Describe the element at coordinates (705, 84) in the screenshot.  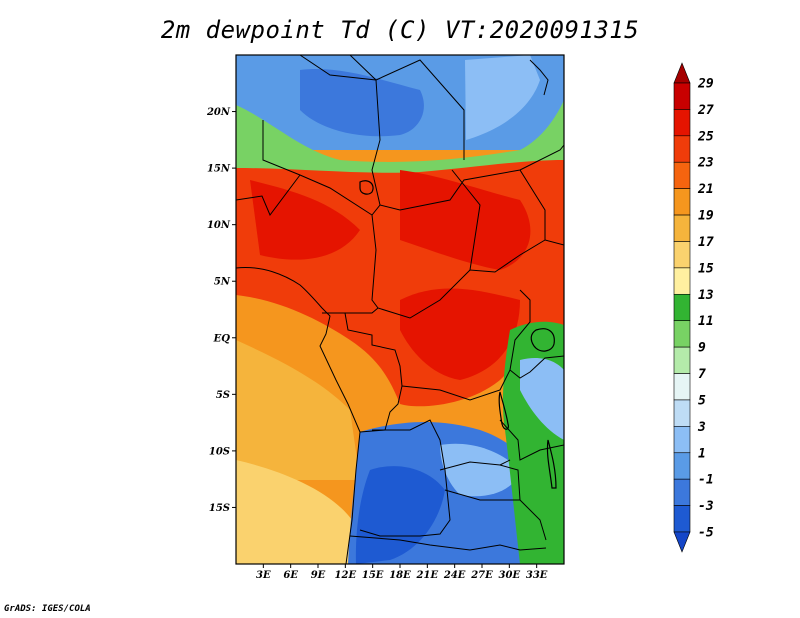
I see `colorbar-level-label: 29` at that location.